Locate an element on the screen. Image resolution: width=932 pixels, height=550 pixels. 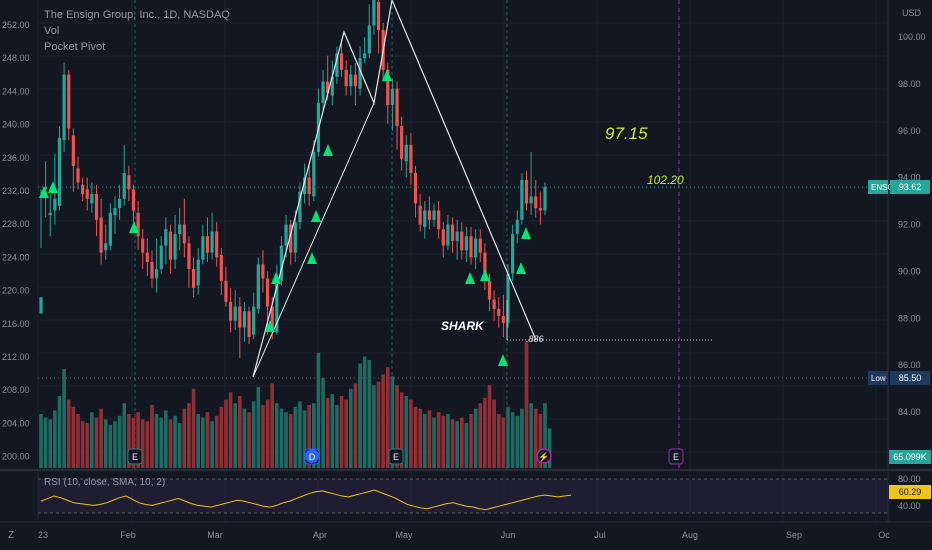
volume-legend: Vol is located at coordinates (52, 31).